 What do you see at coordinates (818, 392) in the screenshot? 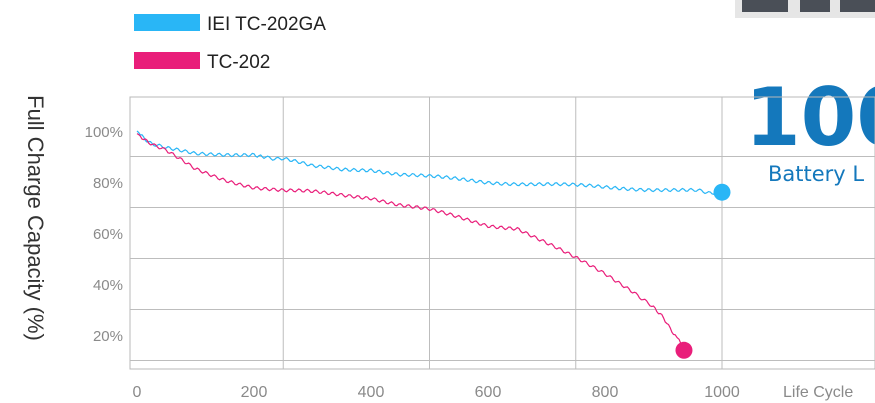
I see `x-axis-title: Life Cycle` at bounding box center [818, 392].